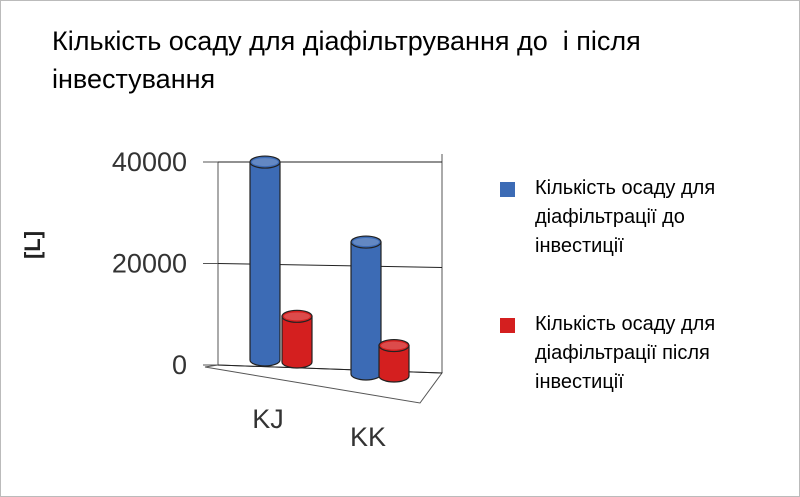 This screenshot has height=497, width=800. I want to click on x-tick-label: KJ, so click(268, 419).